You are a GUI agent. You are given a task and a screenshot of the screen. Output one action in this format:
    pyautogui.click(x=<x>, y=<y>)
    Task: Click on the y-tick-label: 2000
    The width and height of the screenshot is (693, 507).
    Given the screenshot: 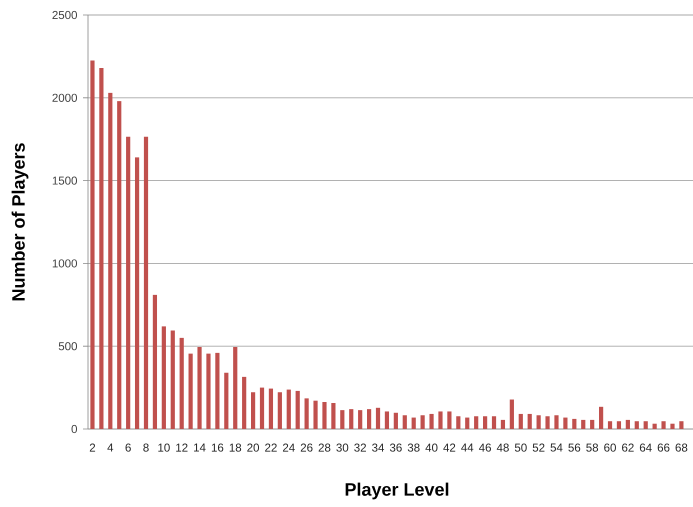 What is the action you would take?
    pyautogui.click(x=65, y=98)
    